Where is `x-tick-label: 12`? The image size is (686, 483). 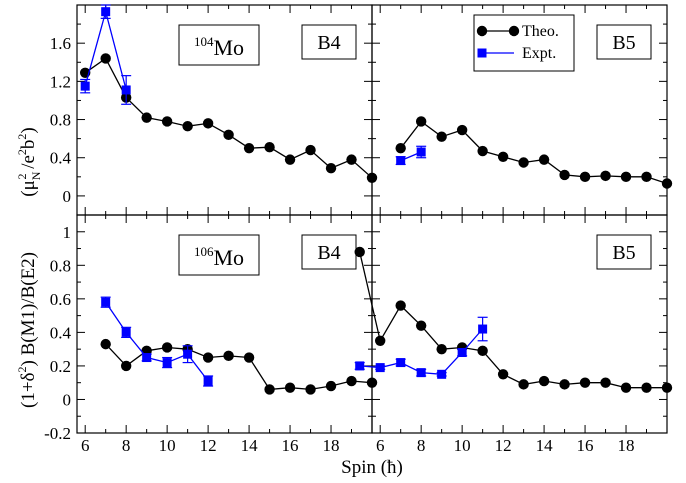
x-tick-label: 12 is located at coordinates (208, 445).